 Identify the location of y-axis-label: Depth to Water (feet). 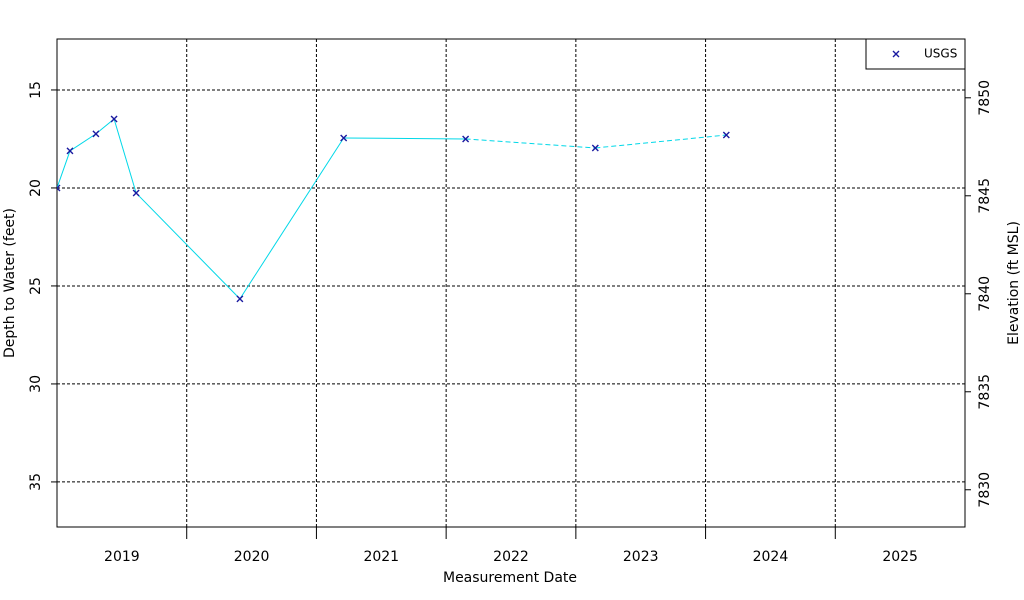
(10, 283).